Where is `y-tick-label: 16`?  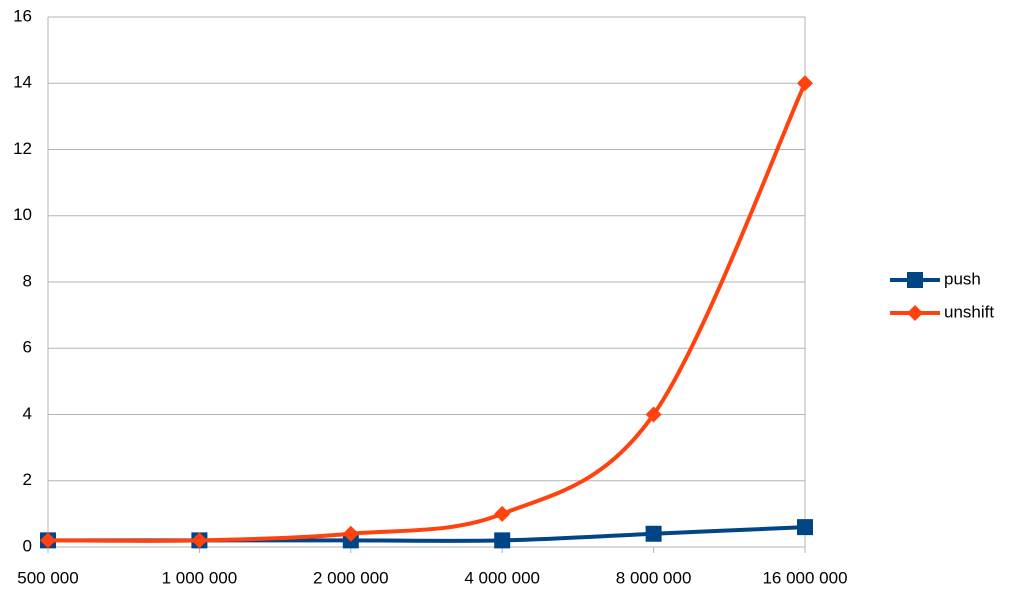
y-tick-label: 16 is located at coordinates (22, 15).